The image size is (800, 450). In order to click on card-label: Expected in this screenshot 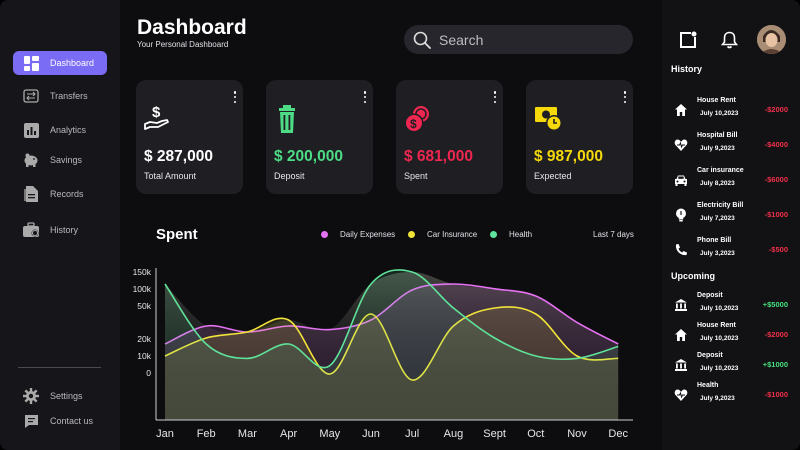, I will do `click(553, 176)`.